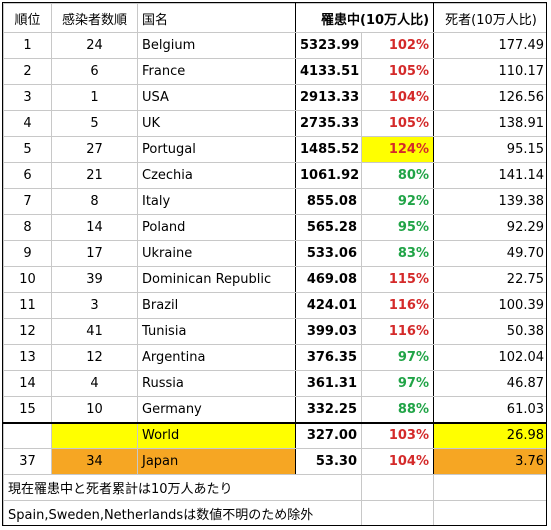 This screenshot has width=551, height=530. I want to click on cell-deaths: 61.03, so click(489, 409).